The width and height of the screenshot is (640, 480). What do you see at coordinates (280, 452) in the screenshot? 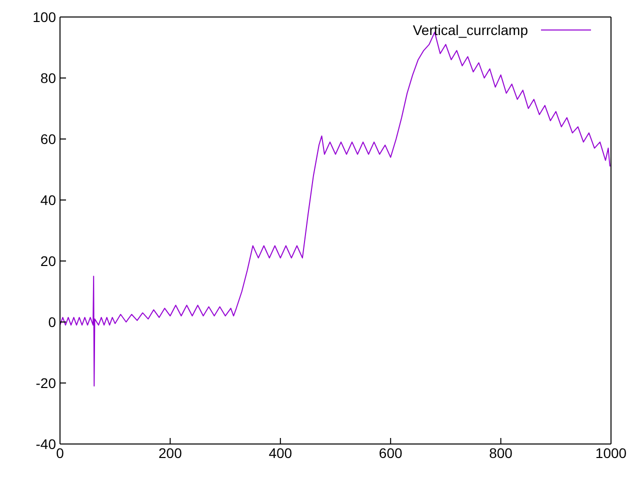
I see `x-tick-label: 400` at bounding box center [280, 452].